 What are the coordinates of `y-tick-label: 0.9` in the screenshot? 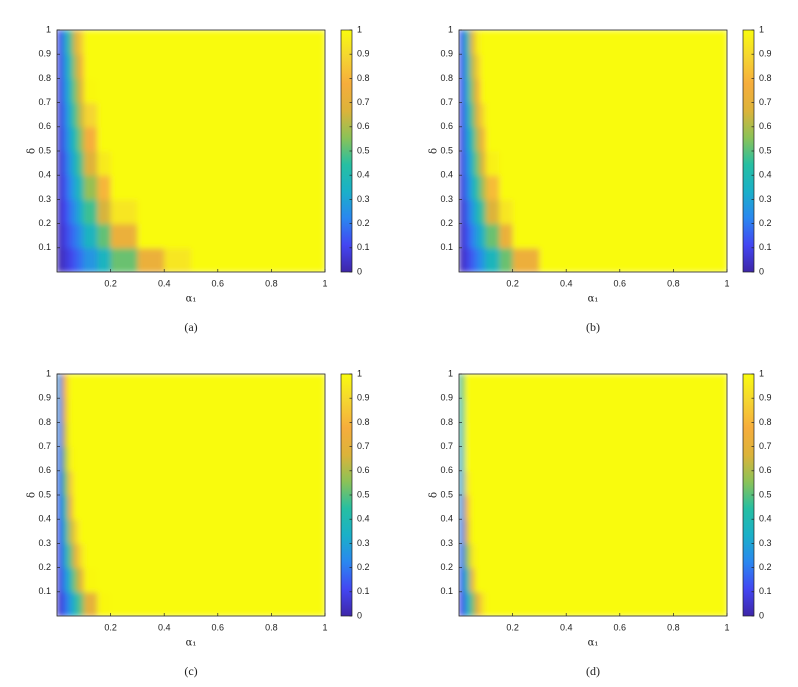 It's located at (446, 54).